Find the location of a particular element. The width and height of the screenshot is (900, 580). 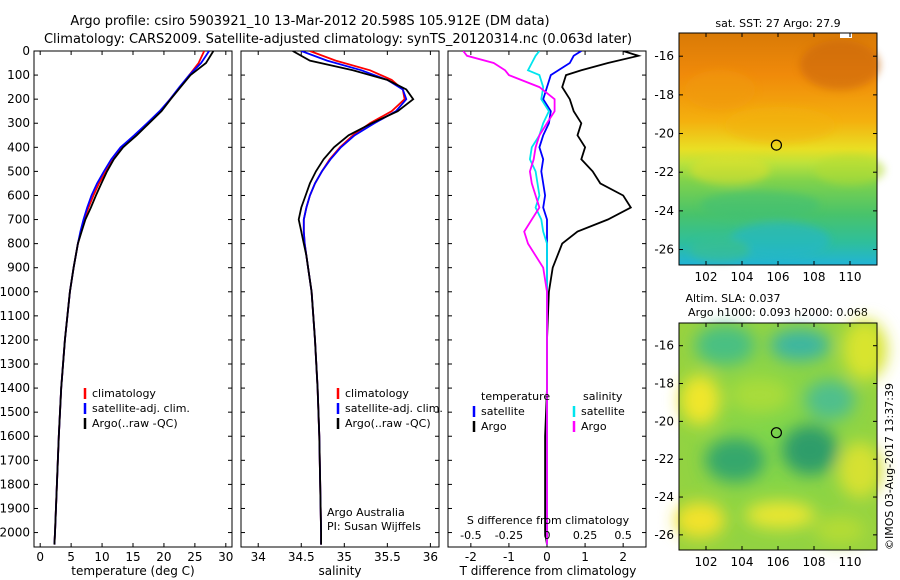

series-line-sal_argo is located at coordinates (509, 298).